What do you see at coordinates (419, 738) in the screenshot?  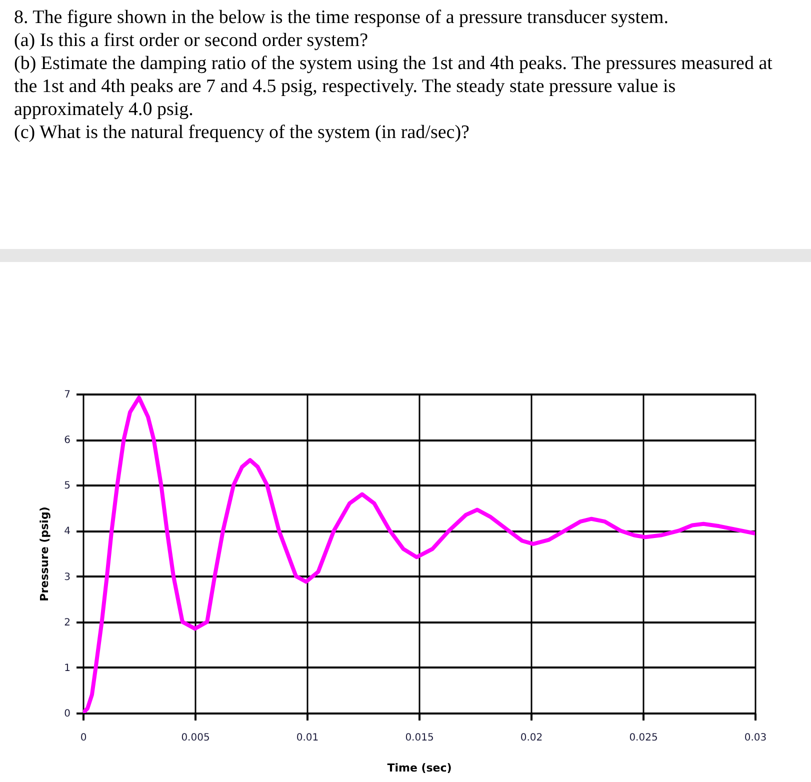 I see `x-tick-label: 0.015` at bounding box center [419, 738].